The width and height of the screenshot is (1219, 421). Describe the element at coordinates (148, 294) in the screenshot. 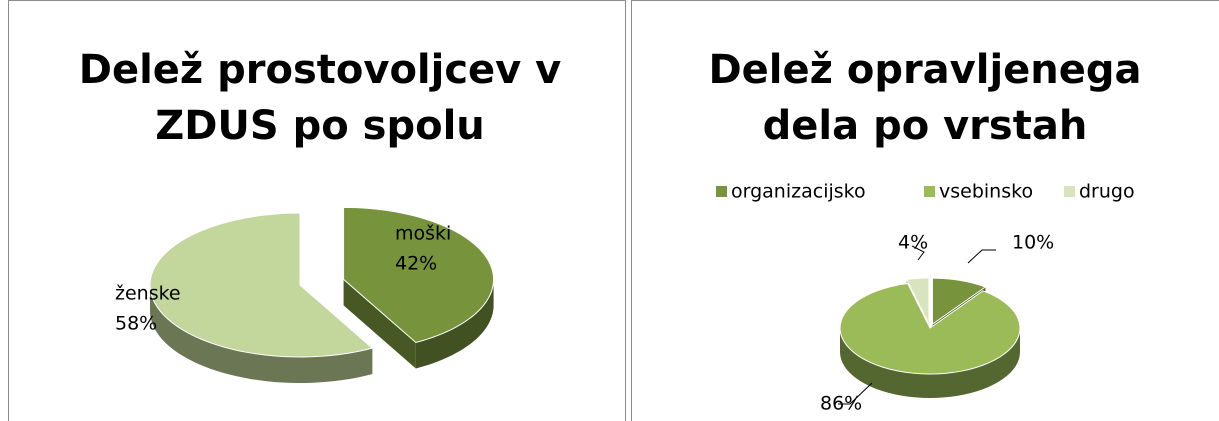

I see `data-label-category: ženske` at that location.